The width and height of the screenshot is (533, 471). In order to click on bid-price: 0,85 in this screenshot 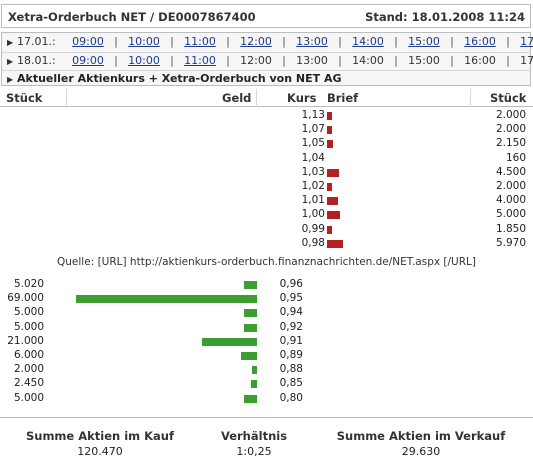, I will do `click(291, 383)`.